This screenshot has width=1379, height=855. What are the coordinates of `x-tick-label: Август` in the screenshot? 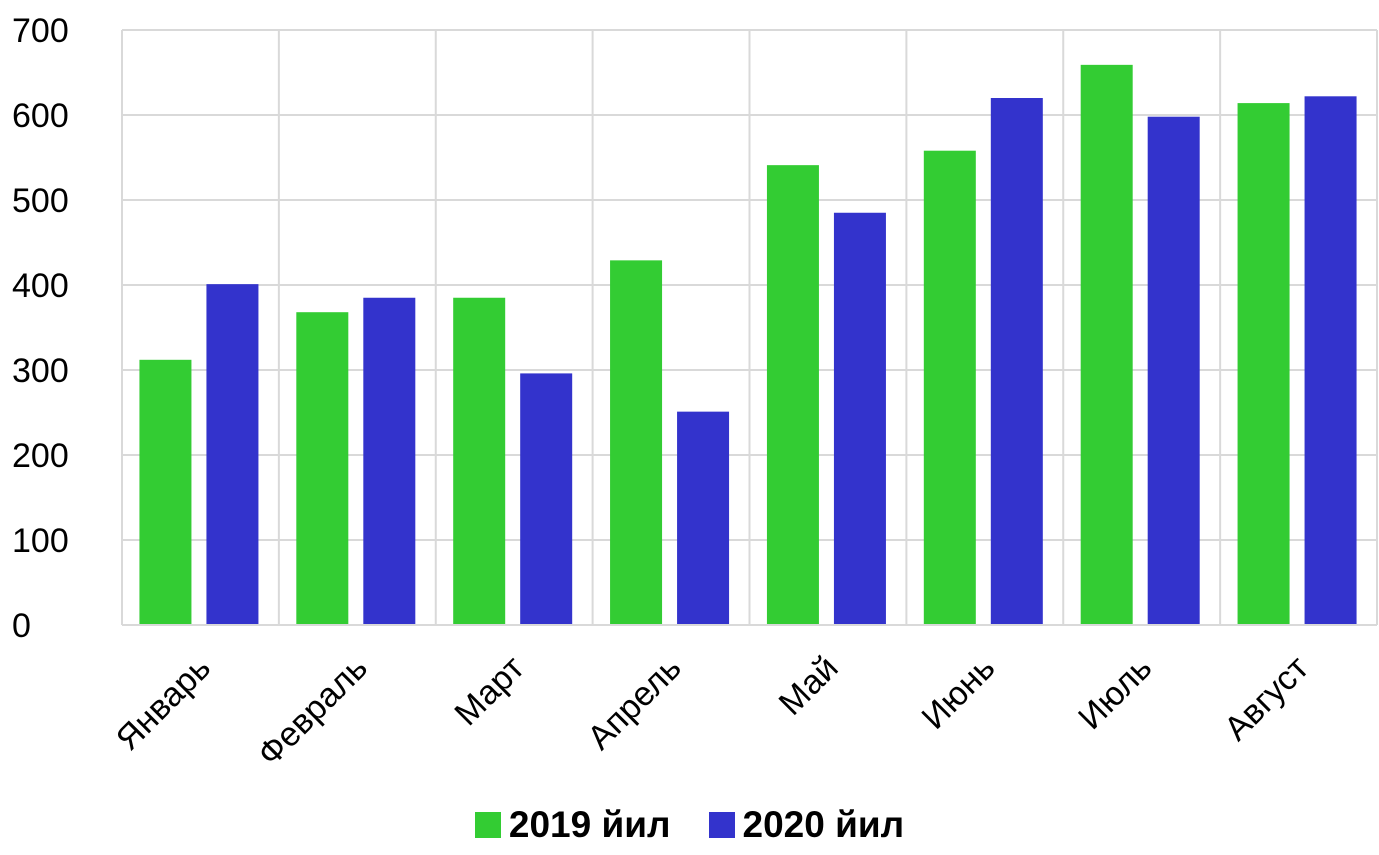 It's located at (1266, 698).